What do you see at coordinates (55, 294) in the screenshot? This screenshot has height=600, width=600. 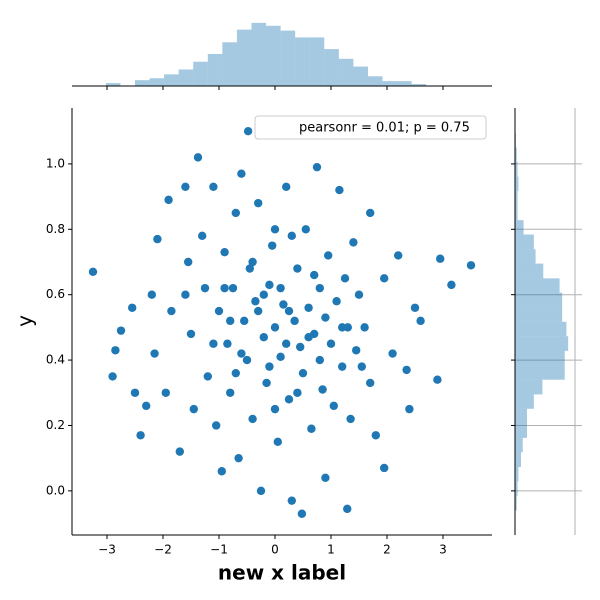 I see `y-tick-label: 0.6` at bounding box center [55, 294].